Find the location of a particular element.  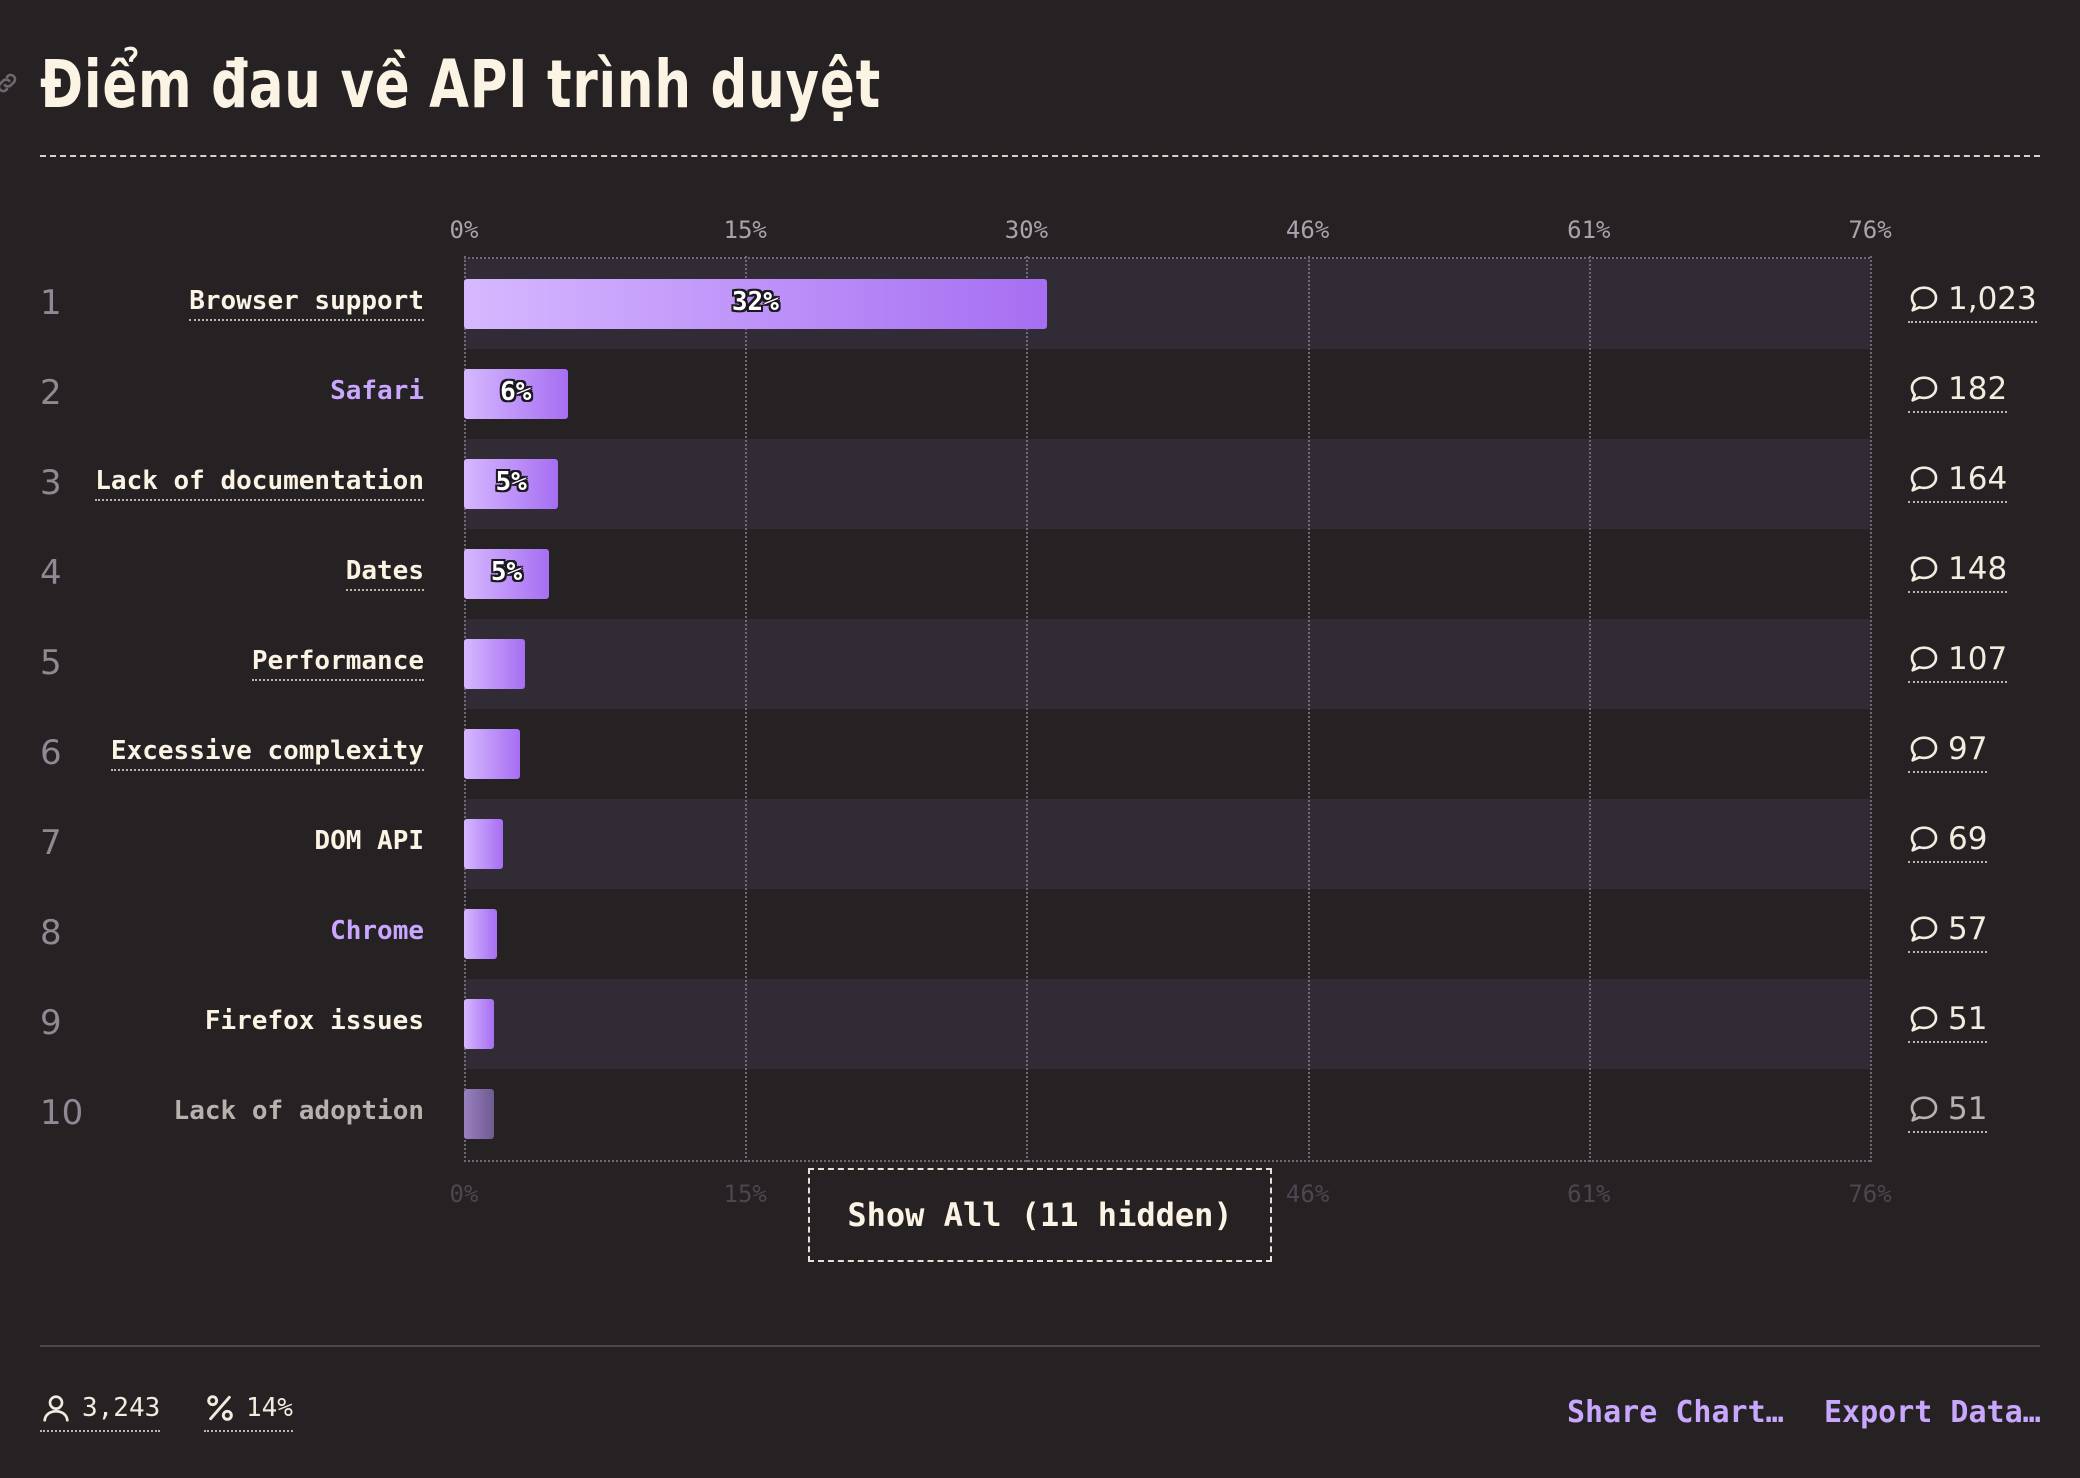

x-axis-top-line is located at coordinates (1167, 258).